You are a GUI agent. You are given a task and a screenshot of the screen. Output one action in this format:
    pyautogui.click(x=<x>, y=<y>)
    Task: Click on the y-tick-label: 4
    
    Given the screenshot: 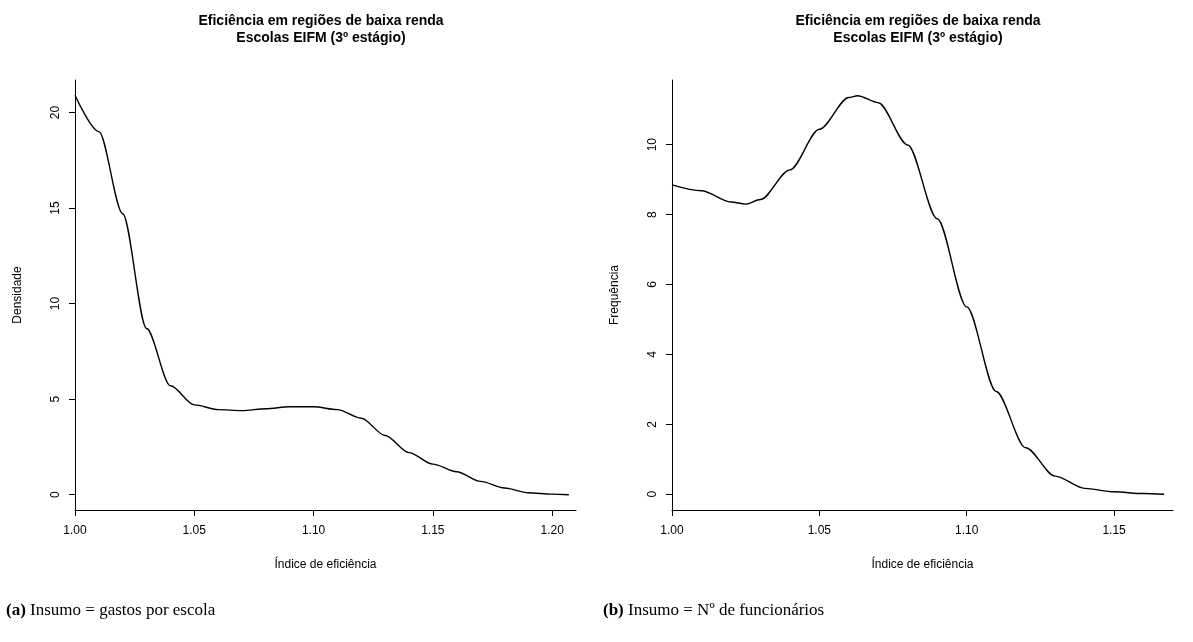 What is the action you would take?
    pyautogui.click(x=652, y=354)
    